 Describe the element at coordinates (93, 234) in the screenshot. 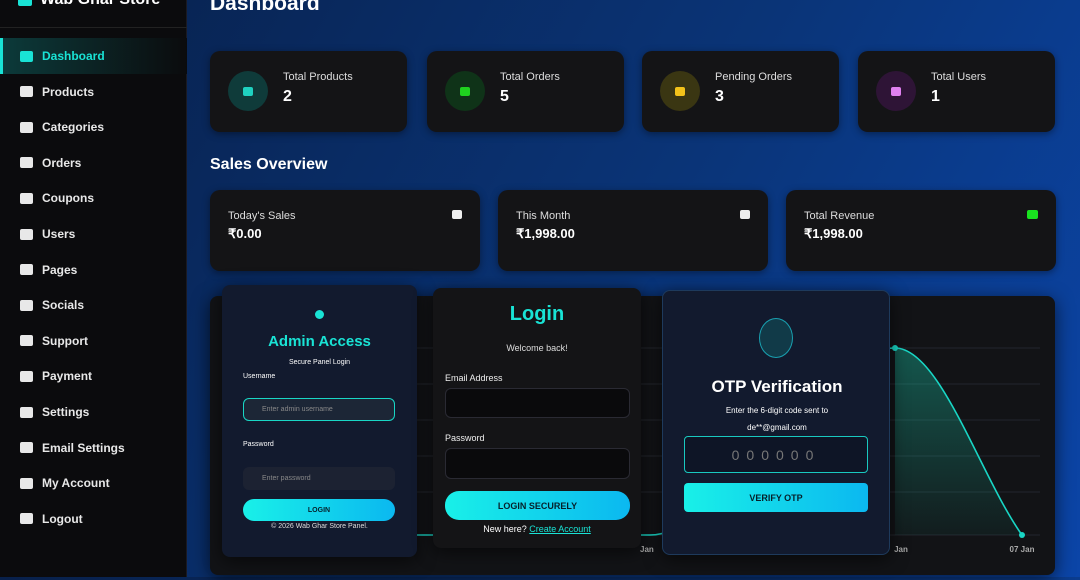

I see `nav-item: Users` at that location.